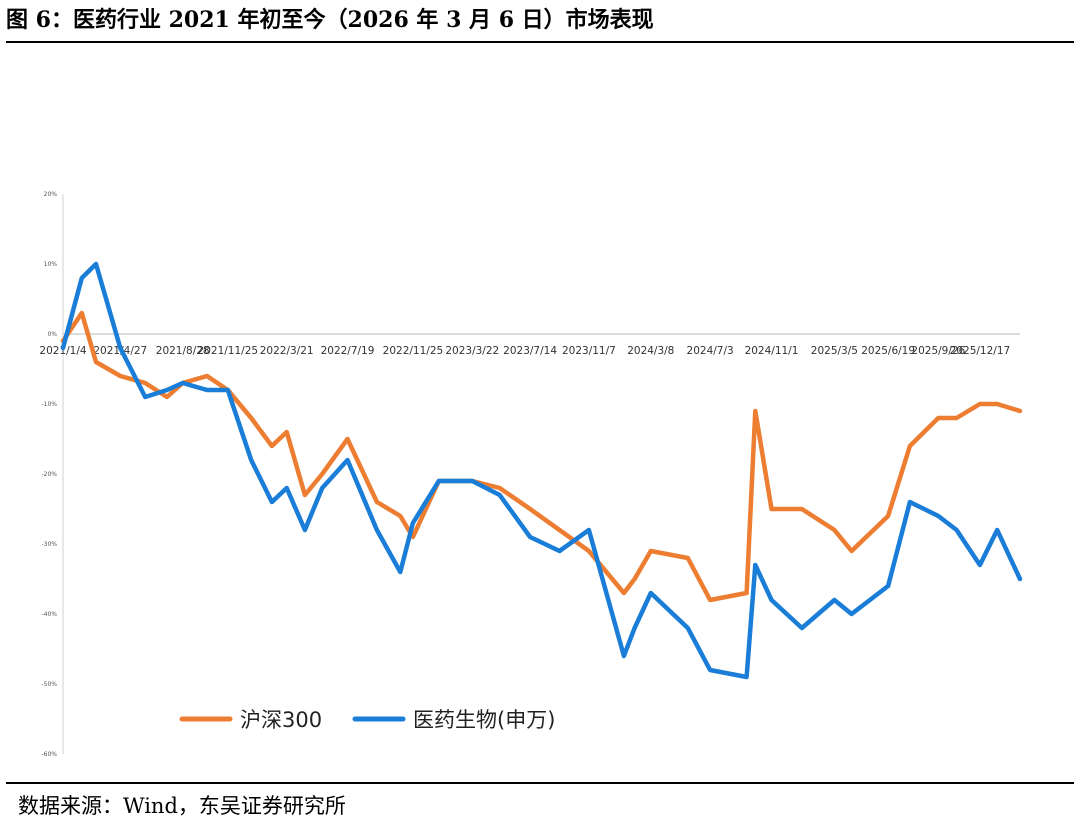 The image size is (1080, 825). I want to click on x-tick-label: 2023/11/7, so click(589, 351).